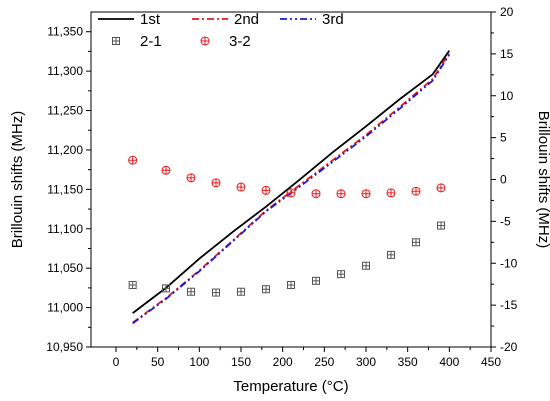 Image resolution: width=550 pixels, height=401 pixels. I want to click on y-right-tick-label: 15, so click(507, 54).